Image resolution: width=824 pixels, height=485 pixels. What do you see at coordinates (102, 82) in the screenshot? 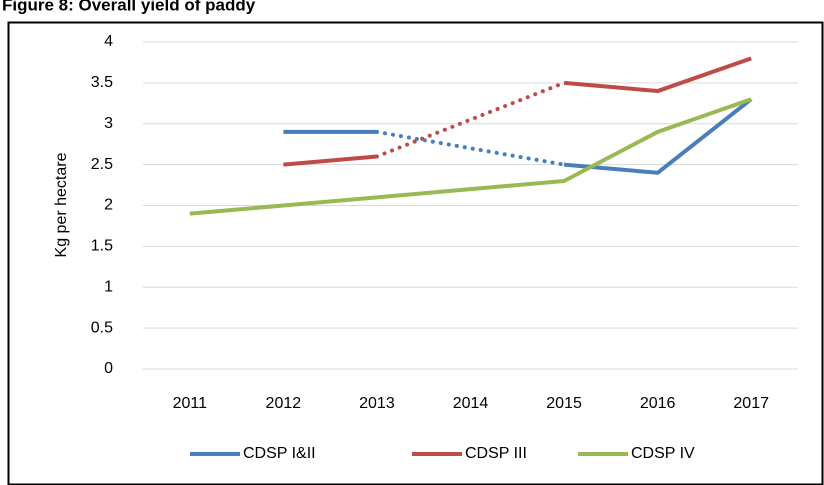
I see `y-tick-label: 3.5` at bounding box center [102, 82].